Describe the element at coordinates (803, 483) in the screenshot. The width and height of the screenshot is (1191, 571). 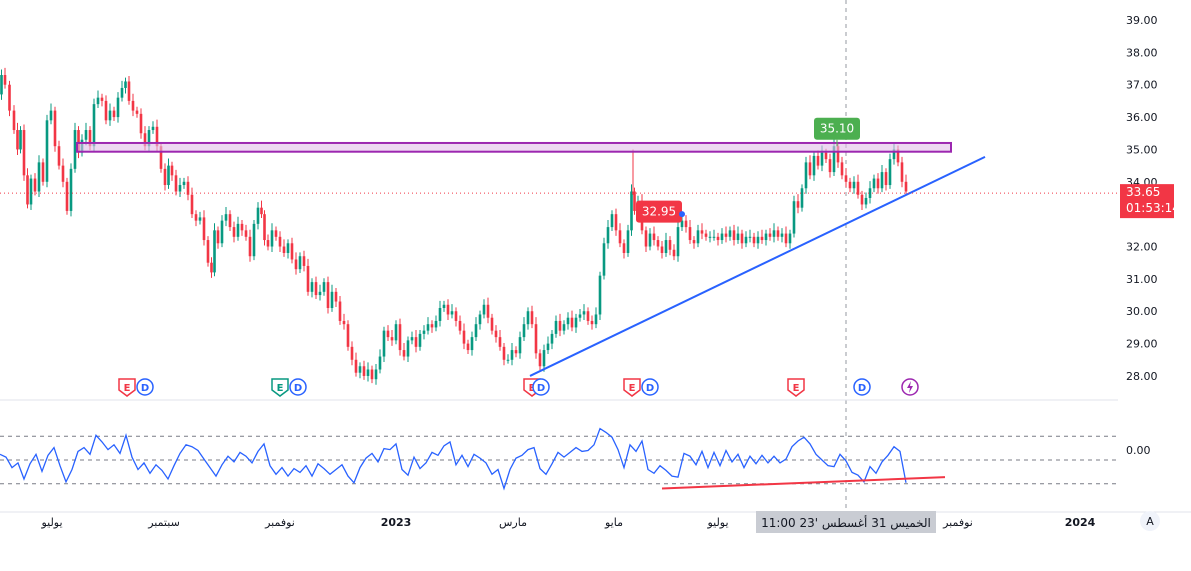
I see `oscillator-divergence-line` at that location.